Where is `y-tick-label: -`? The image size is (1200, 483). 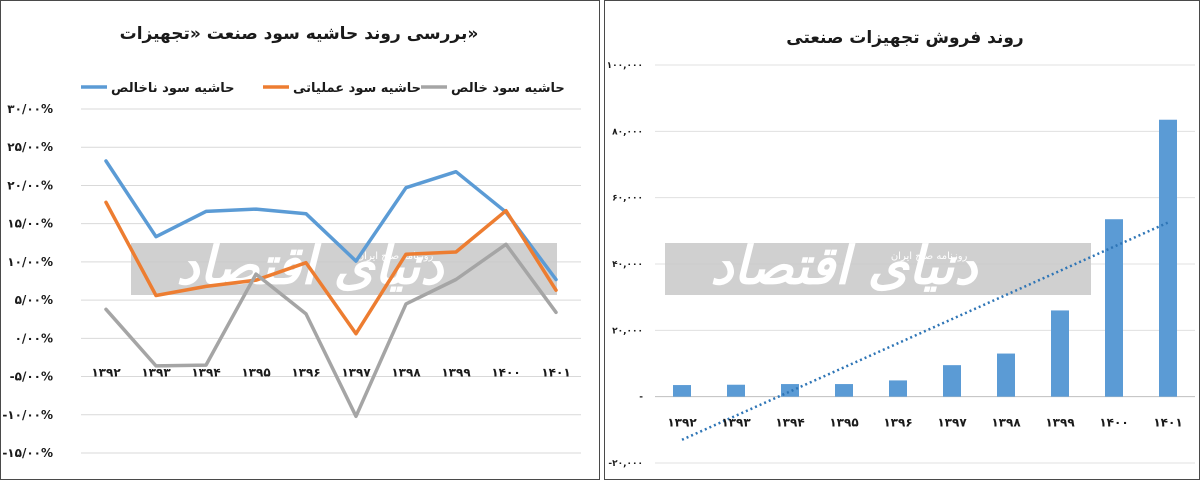
y-tick-label: - is located at coordinates (641, 398).